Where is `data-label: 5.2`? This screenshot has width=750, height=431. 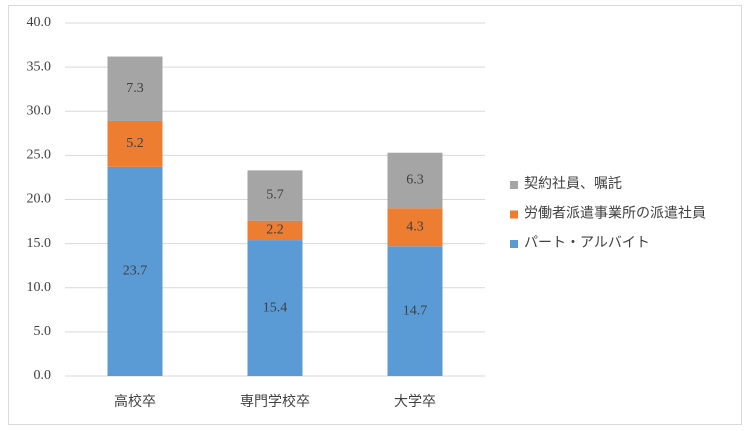
data-label: 5.2 is located at coordinates (135, 143).